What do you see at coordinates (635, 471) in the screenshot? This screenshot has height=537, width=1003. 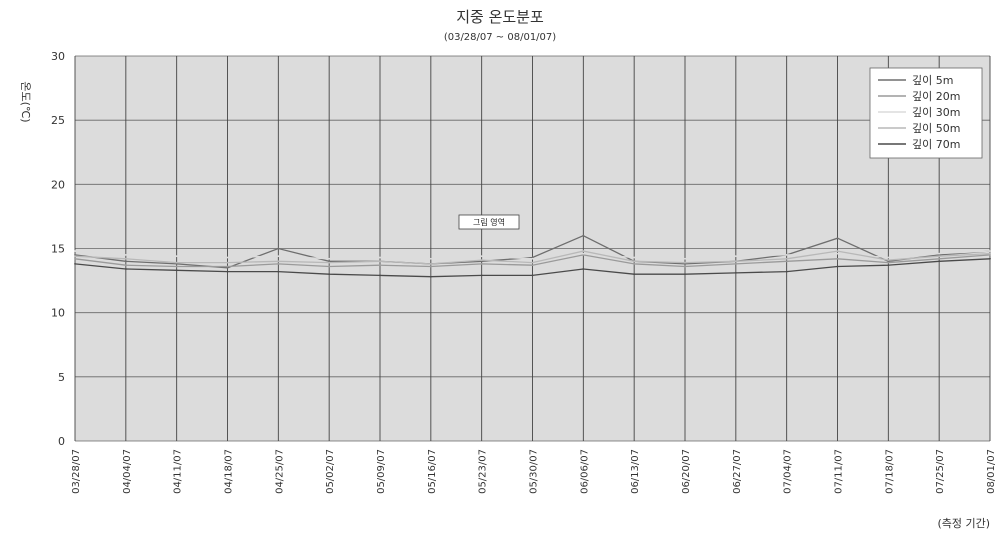 I see `x-tick-label: 06/13/07` at bounding box center [635, 471].